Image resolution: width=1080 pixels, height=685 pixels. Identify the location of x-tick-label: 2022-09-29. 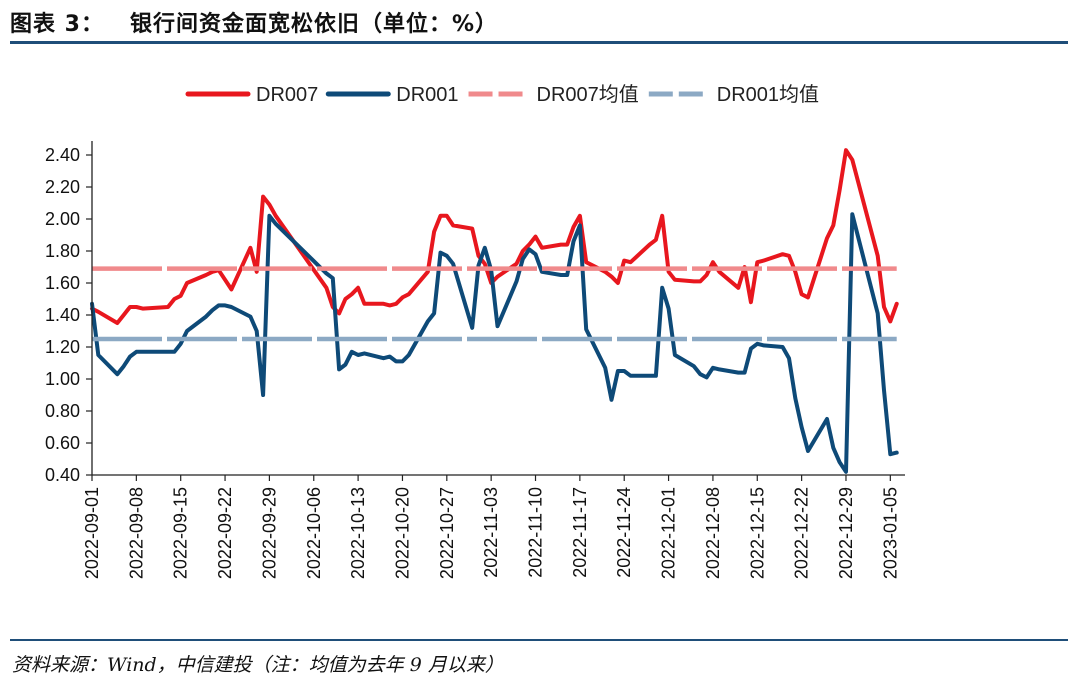
(269, 533).